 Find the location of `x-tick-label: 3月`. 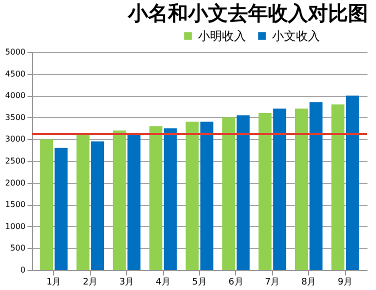

x-tick-label: 3月 is located at coordinates (126, 283).